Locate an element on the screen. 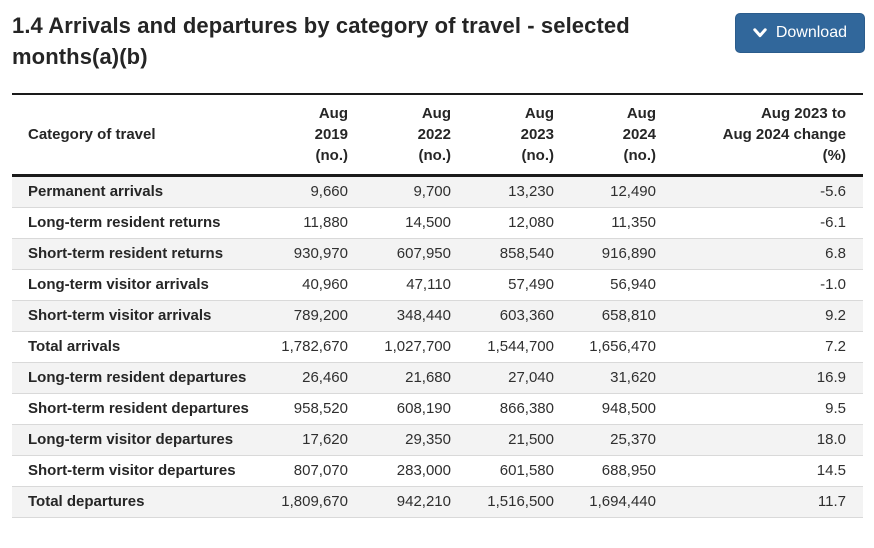 The width and height of the screenshot is (874, 548). header-line: 2023 is located at coordinates (537, 134).